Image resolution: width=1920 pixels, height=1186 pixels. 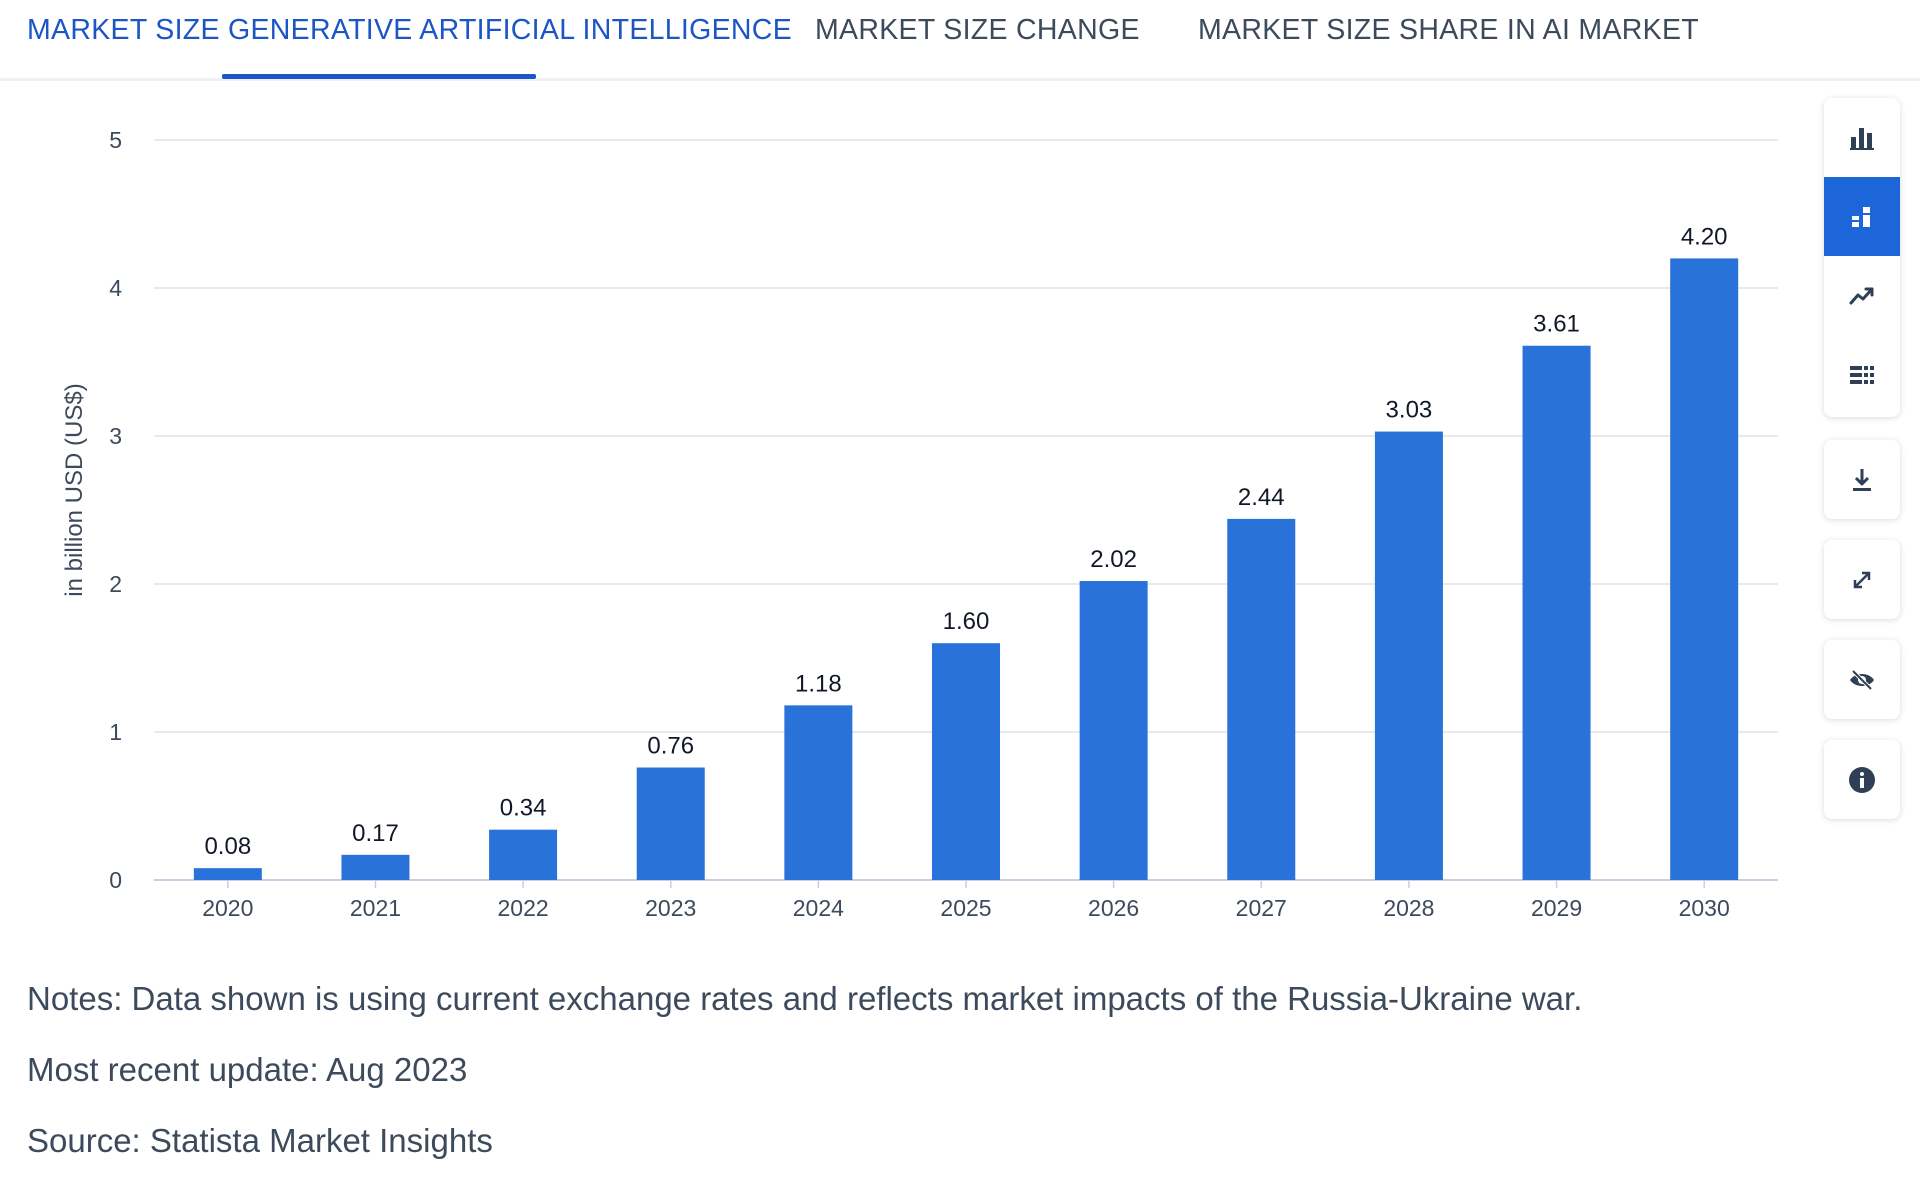 What do you see at coordinates (260, 1140) in the screenshot?
I see `source-text: Source: Statista Market Insights` at bounding box center [260, 1140].